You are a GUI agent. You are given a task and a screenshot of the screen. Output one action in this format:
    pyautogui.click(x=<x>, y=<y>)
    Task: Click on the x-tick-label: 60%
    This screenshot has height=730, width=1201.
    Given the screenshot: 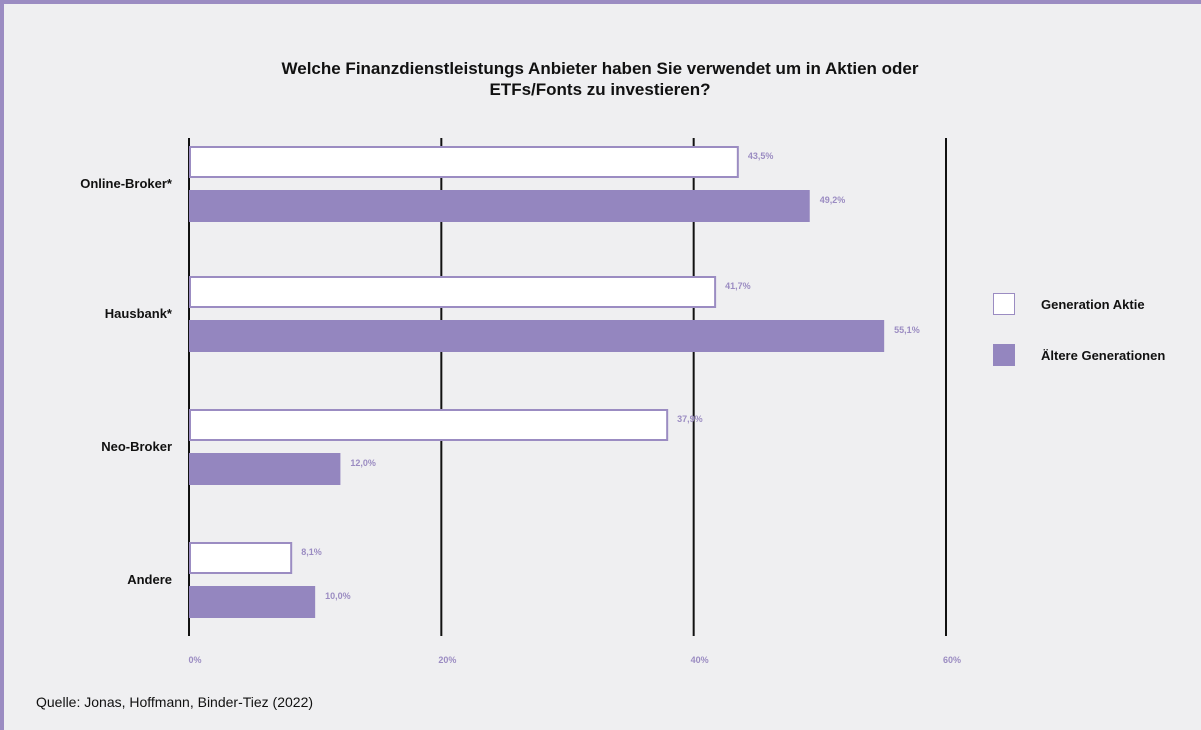 What is the action you would take?
    pyautogui.click(x=952, y=660)
    